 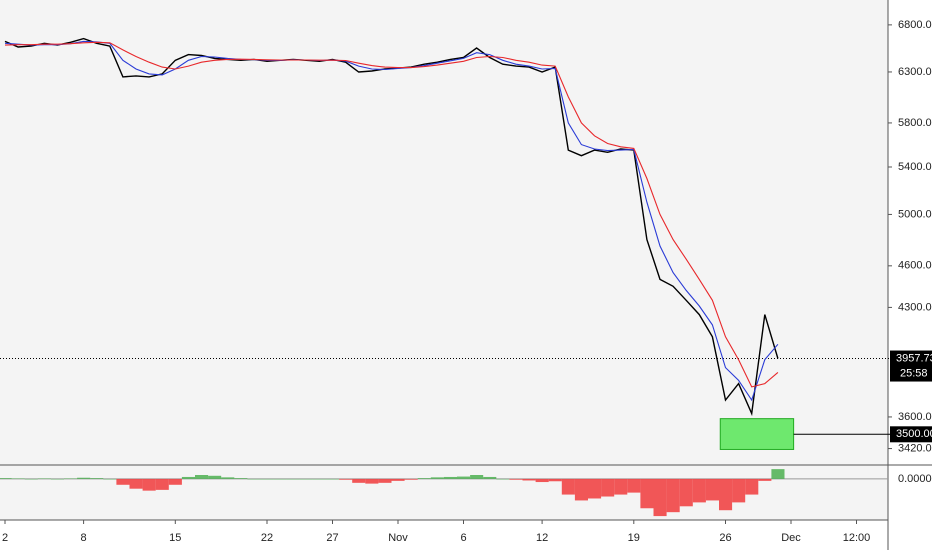 I want to click on level-label: 3500.00, so click(x=914, y=434).